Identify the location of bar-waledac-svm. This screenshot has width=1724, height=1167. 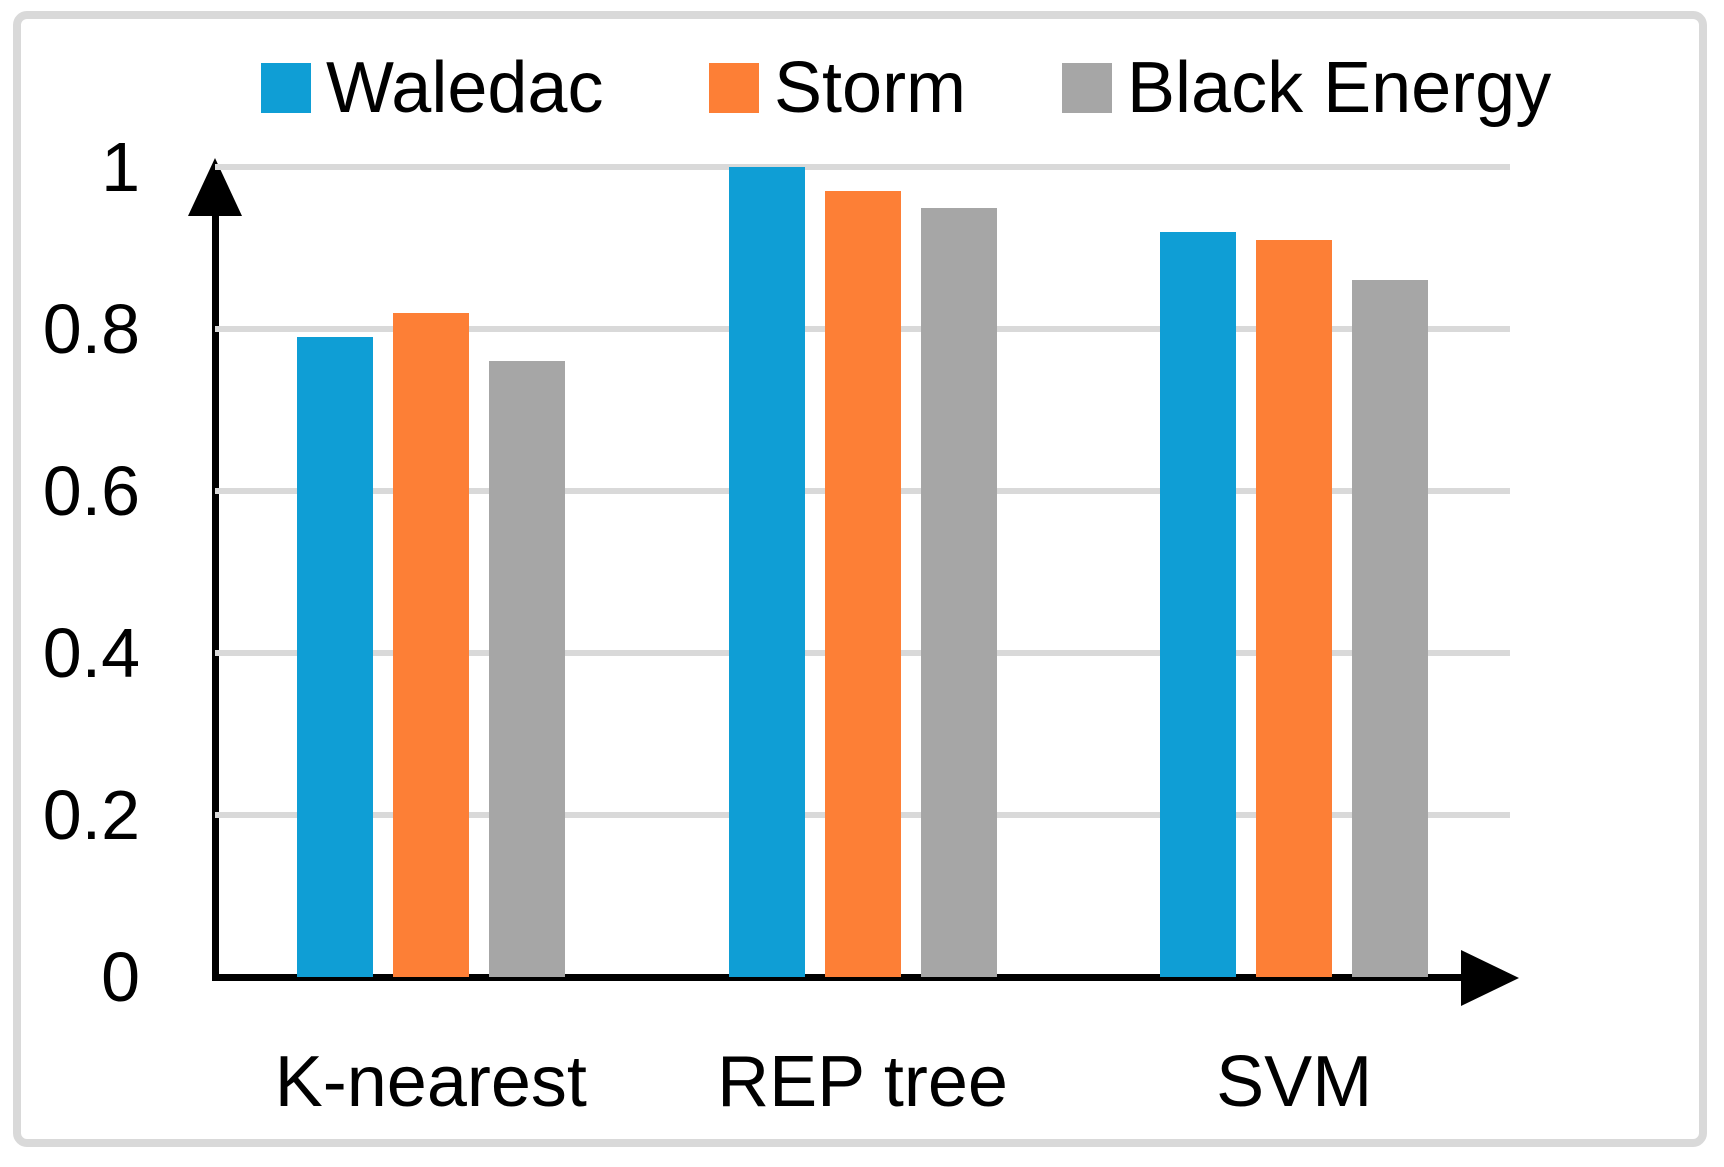
(1198, 604).